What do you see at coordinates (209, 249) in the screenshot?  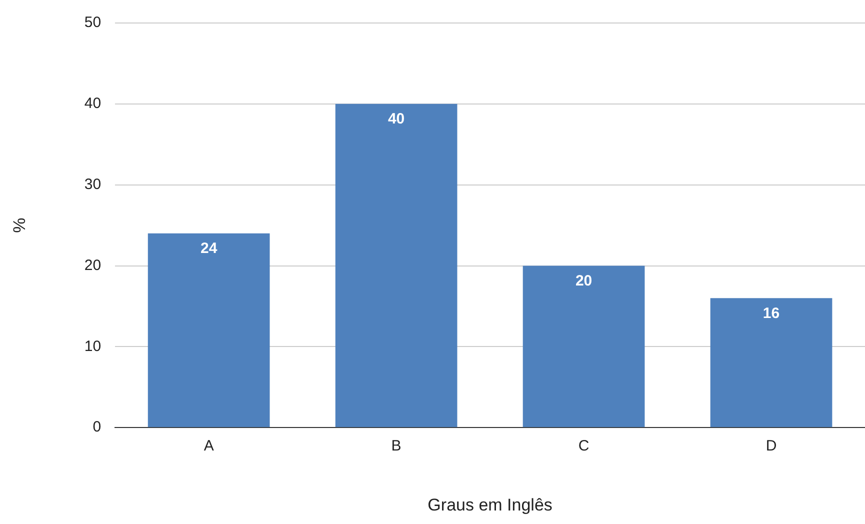 I see `data-label: 24` at bounding box center [209, 249].